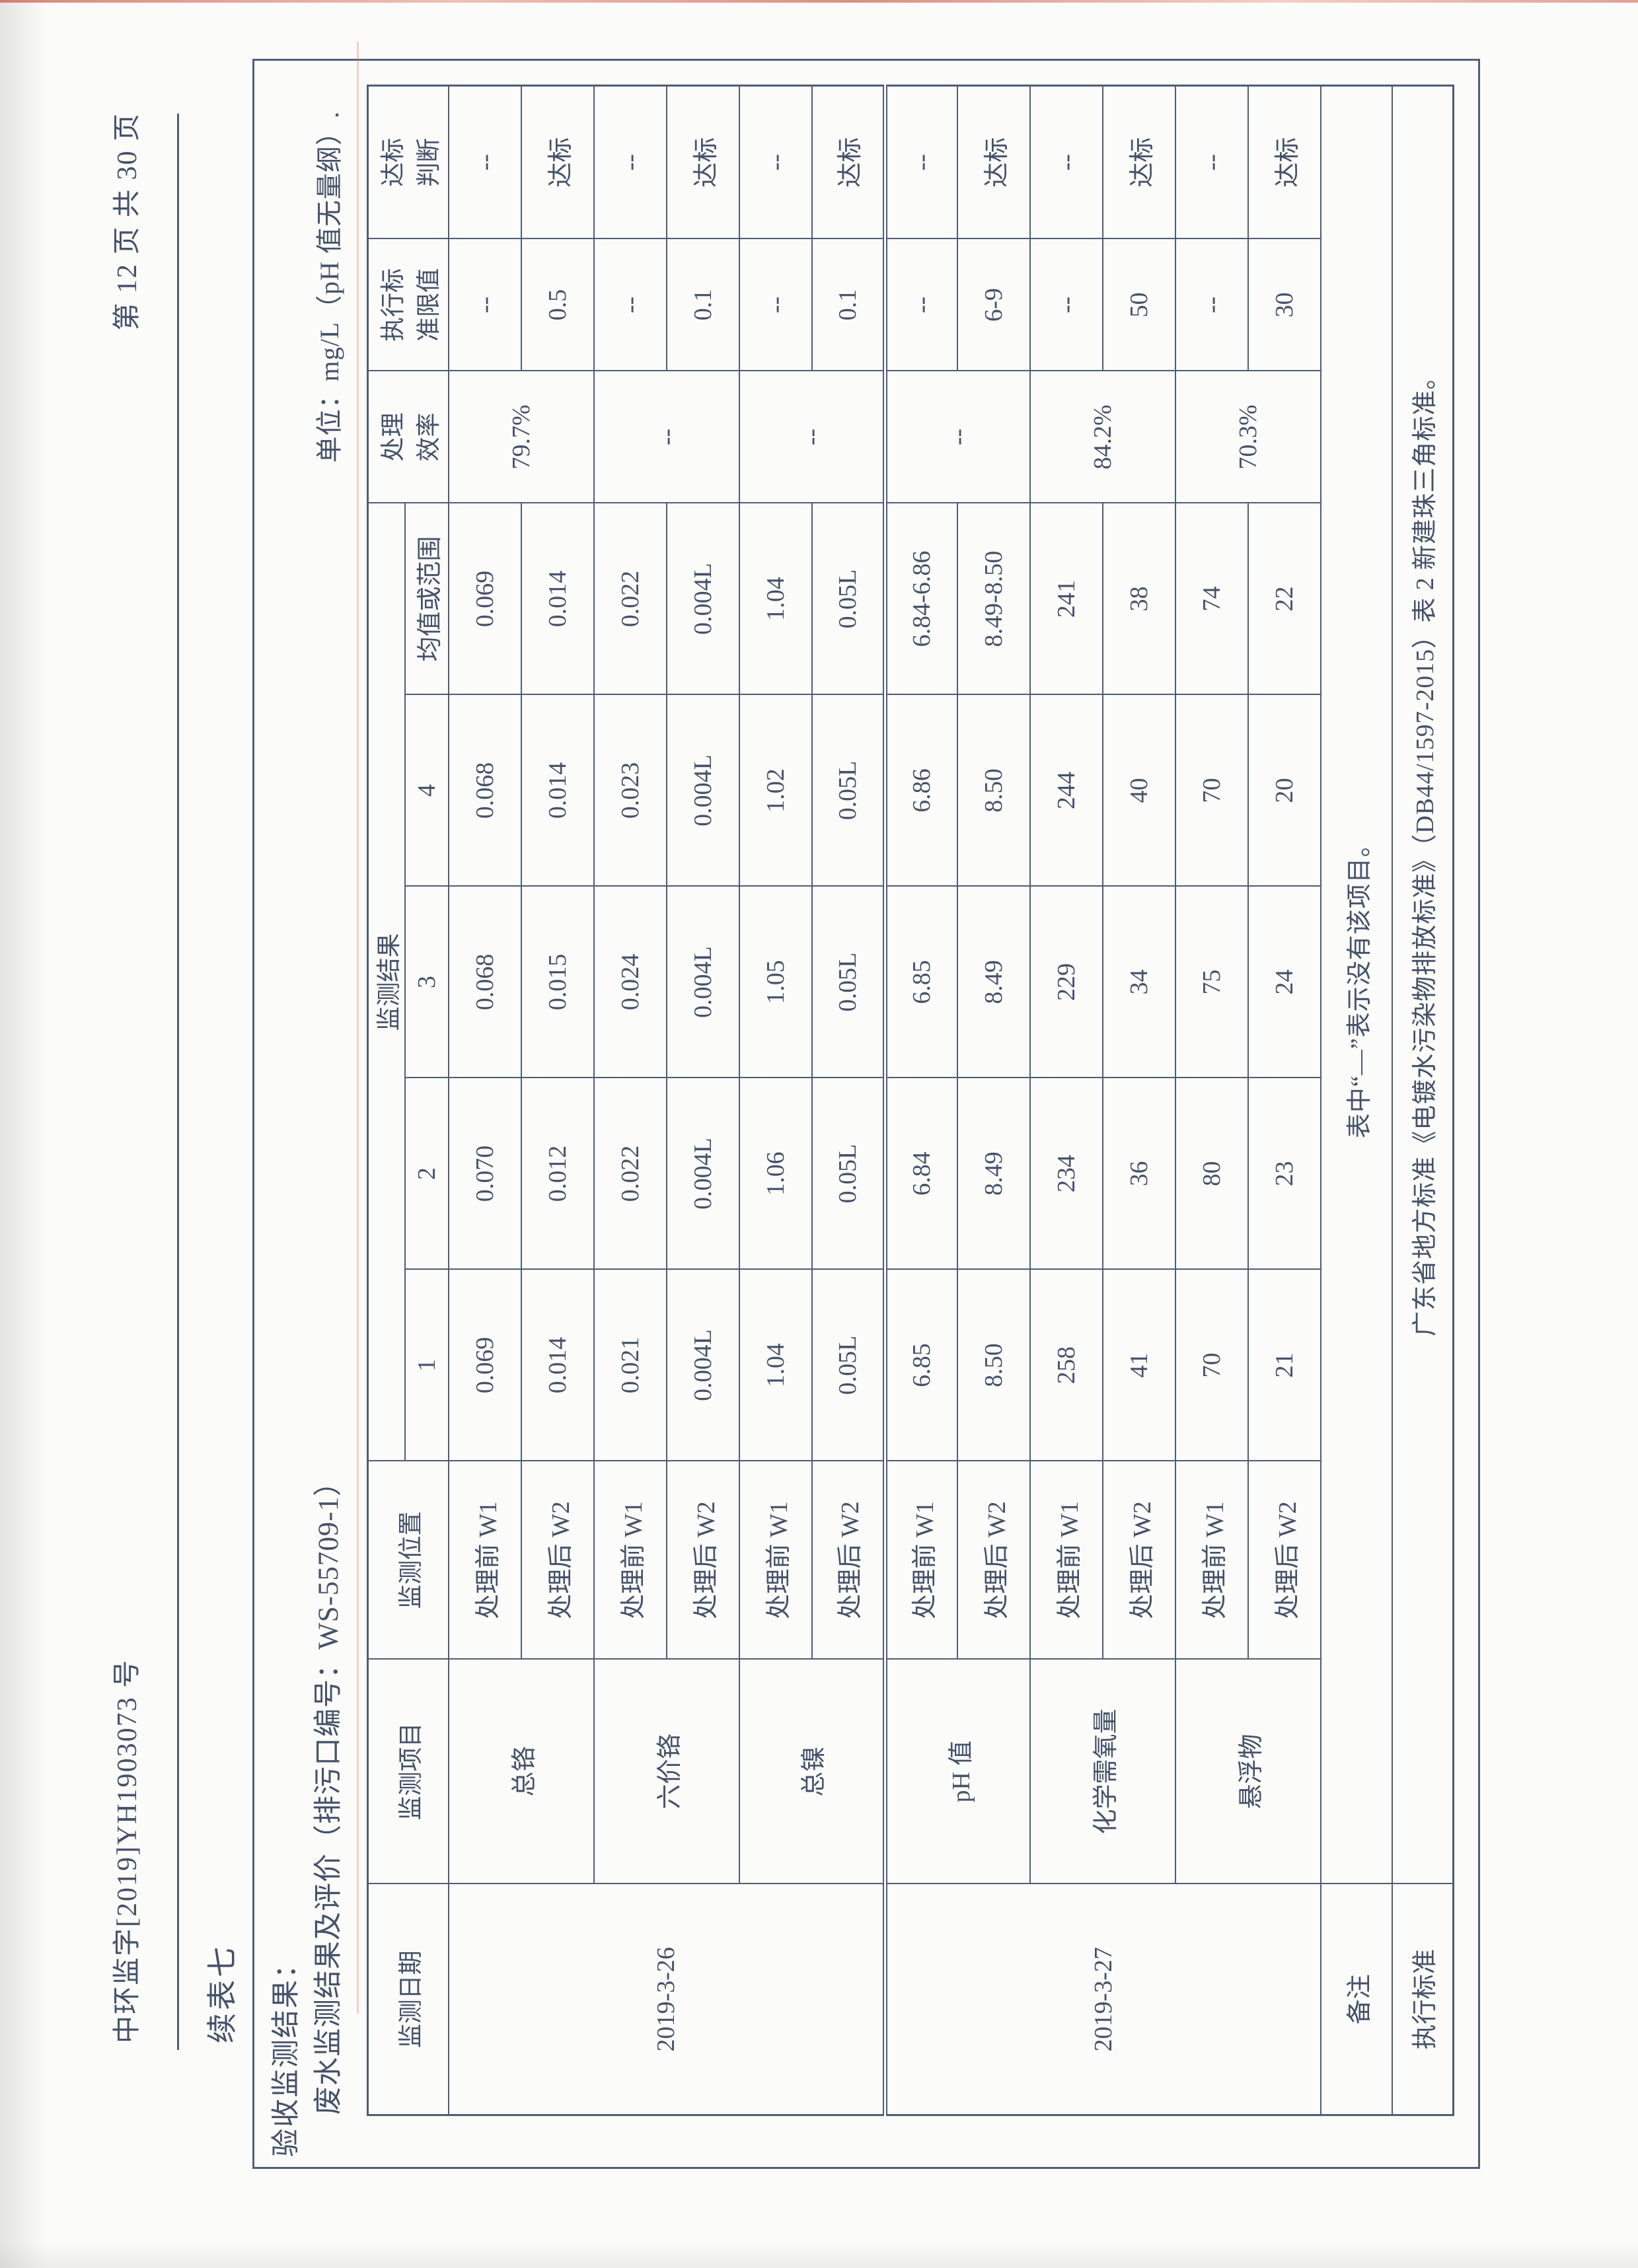 The height and width of the screenshot is (2268, 1638). I want to click on header-cell: 处理 效率, so click(408, 437).